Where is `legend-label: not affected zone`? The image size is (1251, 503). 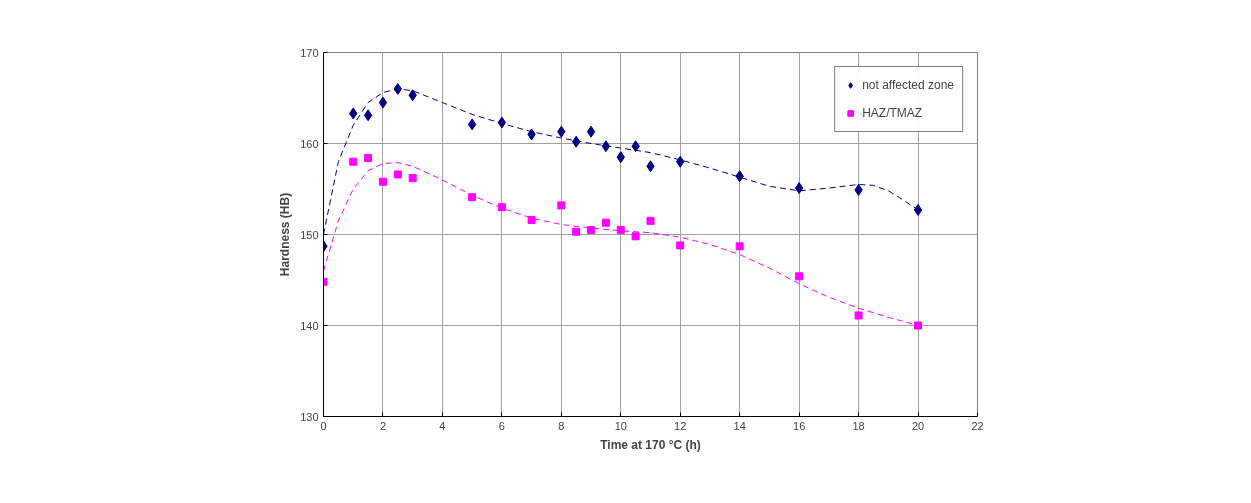 legend-label: not affected zone is located at coordinates (908, 85).